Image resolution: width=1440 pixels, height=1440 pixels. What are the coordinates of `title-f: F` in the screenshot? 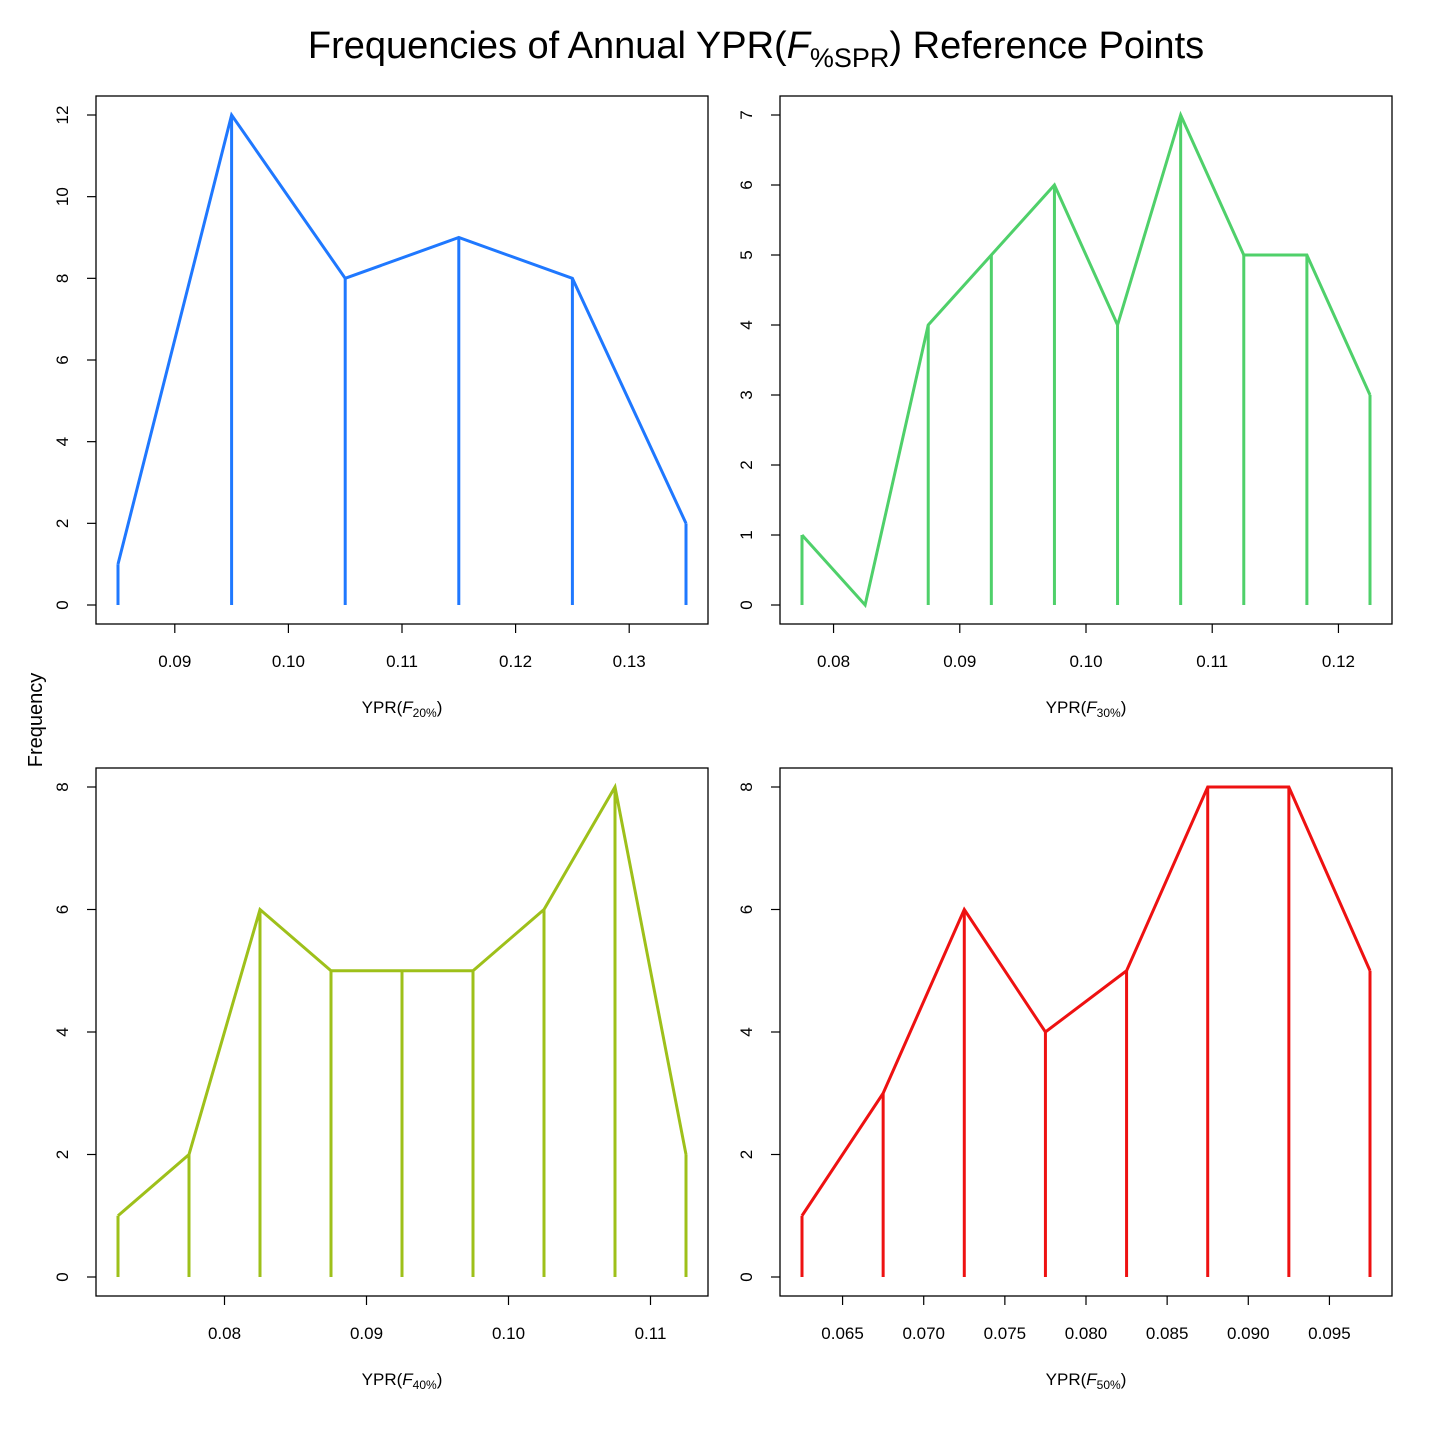 It's located at (799, 46).